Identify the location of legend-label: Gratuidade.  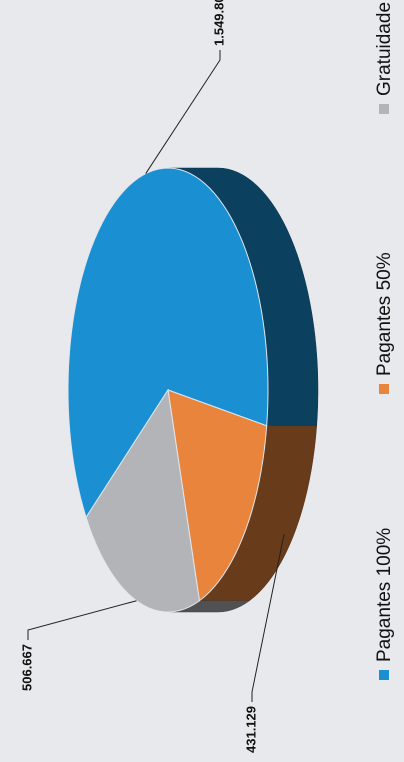
(384, 49).